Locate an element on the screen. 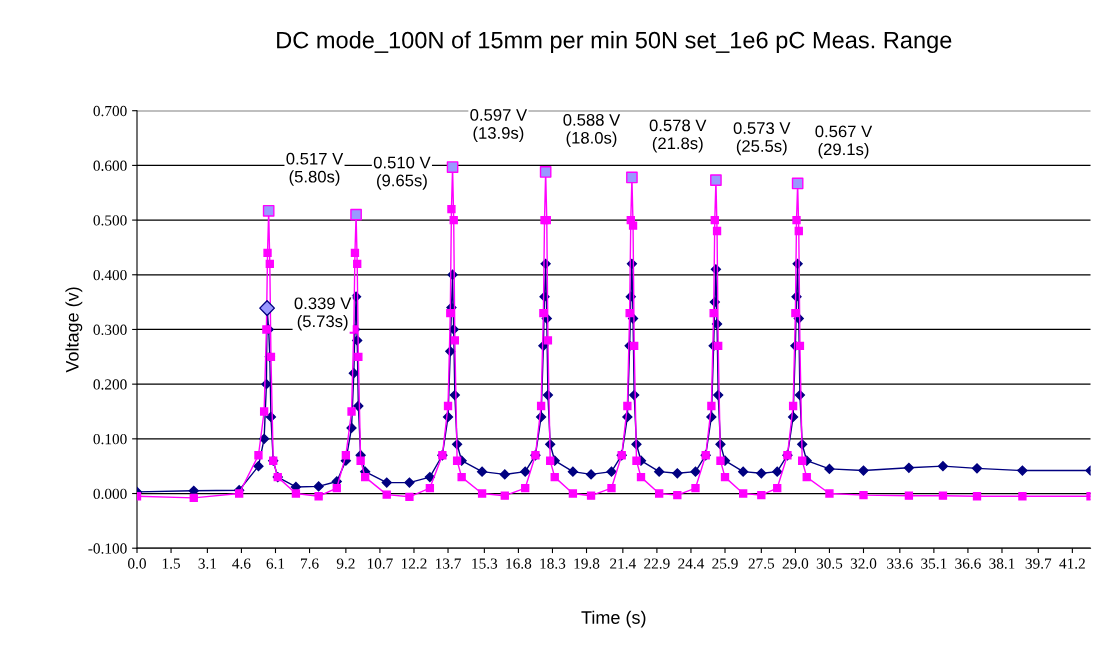 The width and height of the screenshot is (1096, 671). x-tick-label: 41.2 is located at coordinates (1072, 563).